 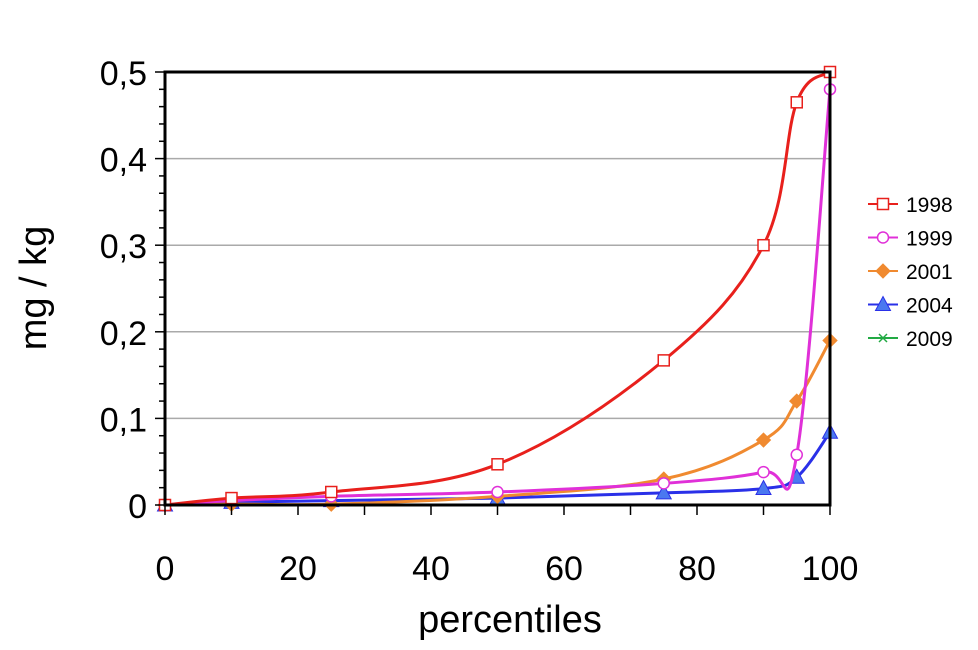 I want to click on x-tick-label: 0, so click(x=165, y=569).